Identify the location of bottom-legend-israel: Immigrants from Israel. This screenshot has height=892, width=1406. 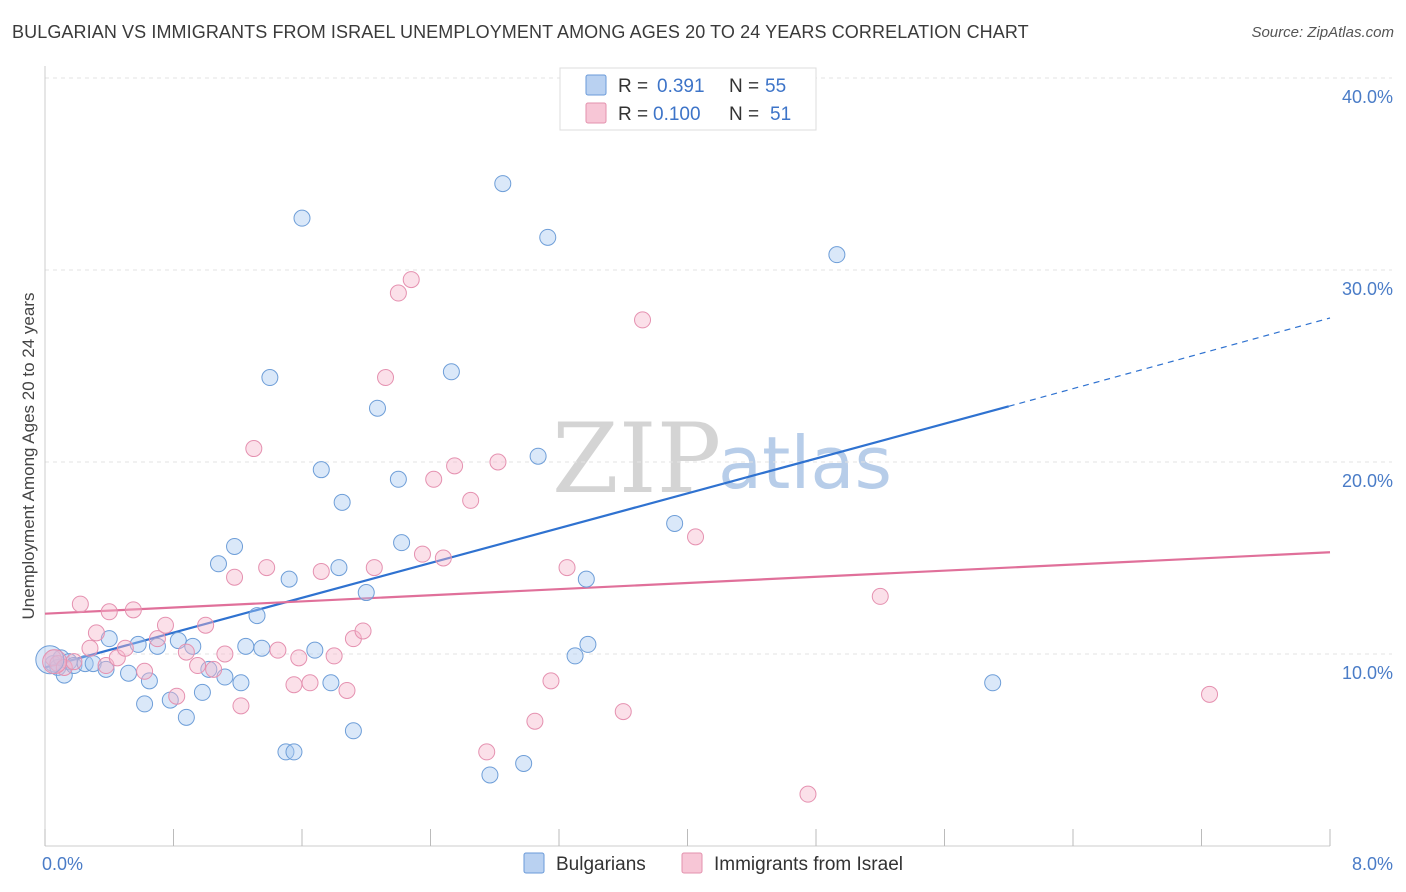
(808, 864).